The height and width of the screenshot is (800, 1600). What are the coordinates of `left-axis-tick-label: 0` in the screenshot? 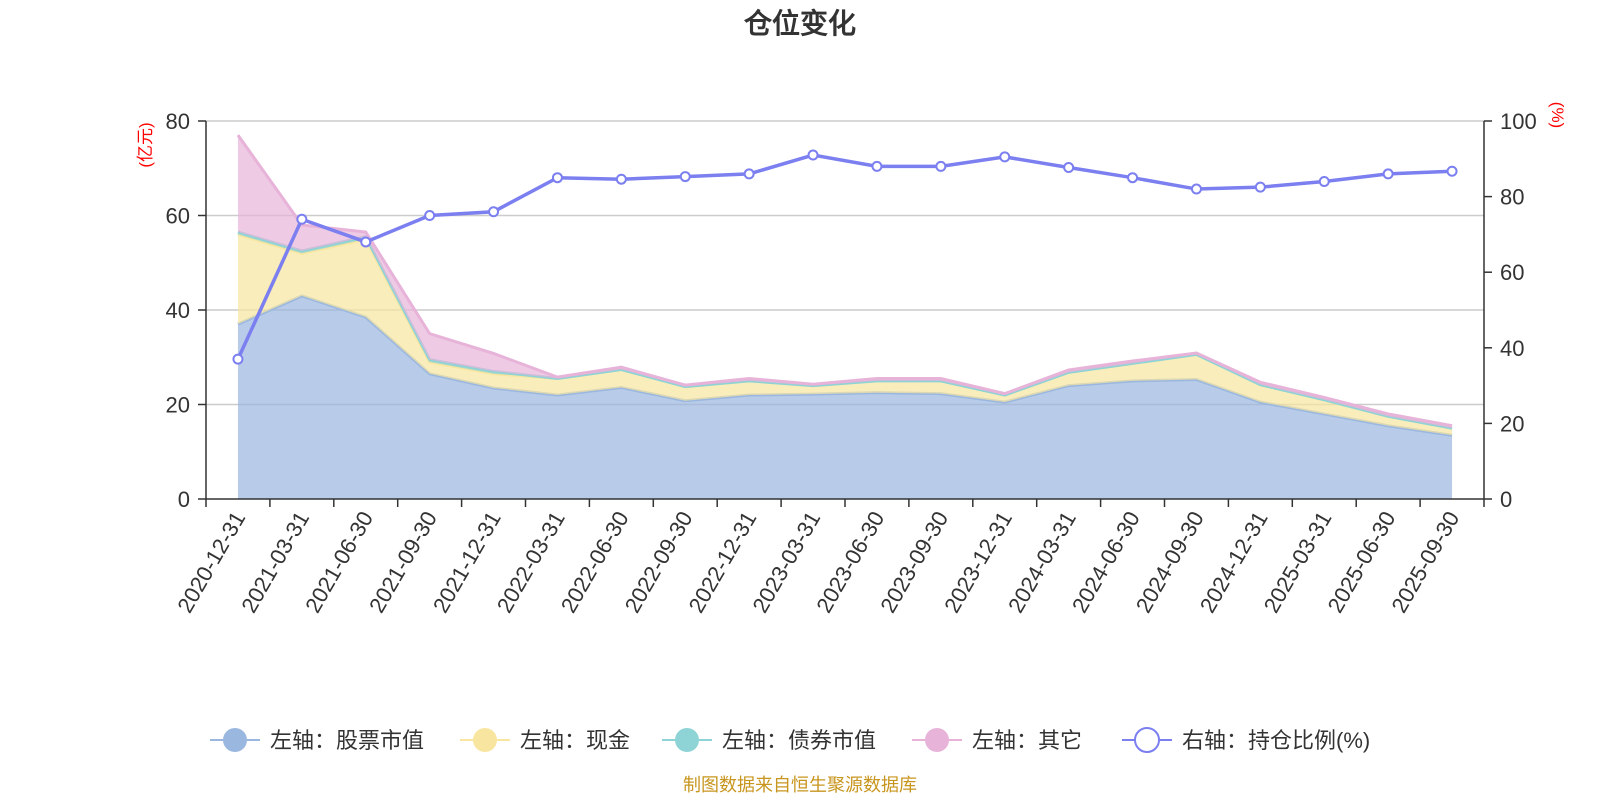 It's located at (184, 499).